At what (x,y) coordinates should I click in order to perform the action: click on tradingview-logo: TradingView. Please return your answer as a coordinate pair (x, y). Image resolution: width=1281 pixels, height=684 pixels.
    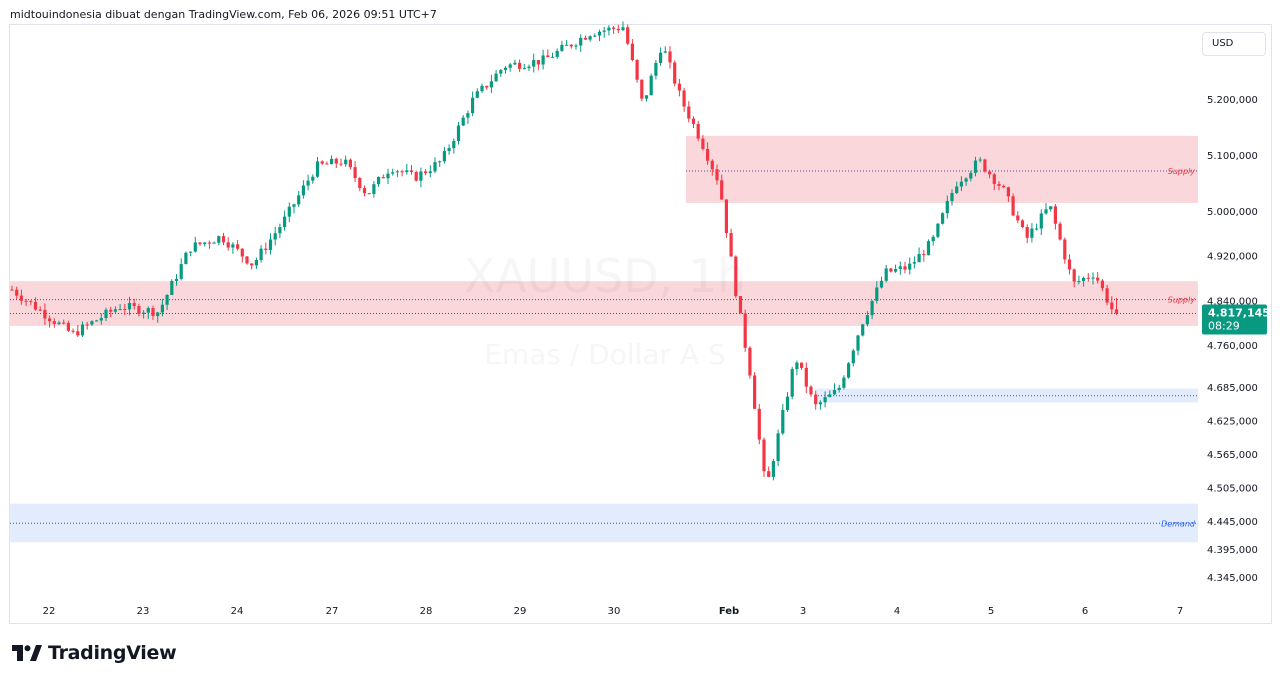
    Looking at the image, I should click on (94, 653).